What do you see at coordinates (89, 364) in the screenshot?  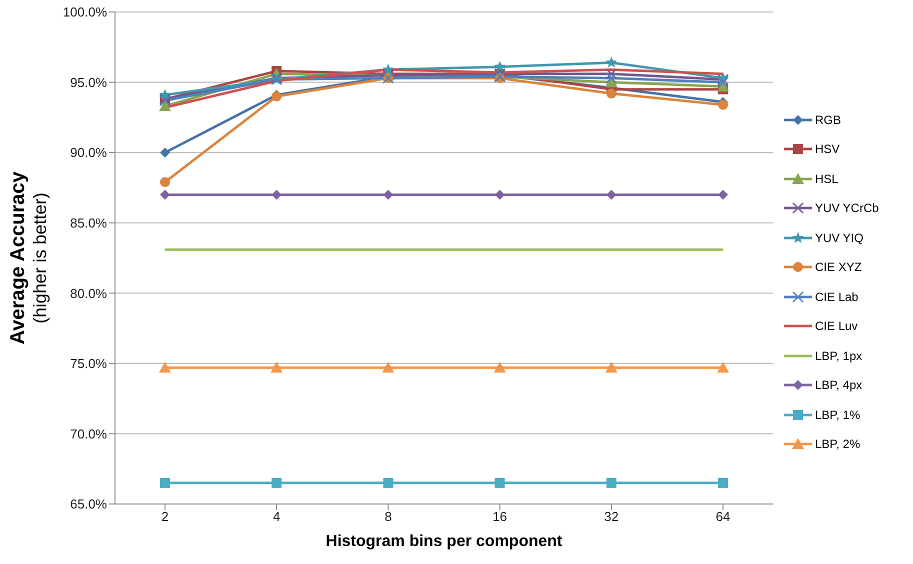 I see `y-tick-label: 75.0%` at bounding box center [89, 364].